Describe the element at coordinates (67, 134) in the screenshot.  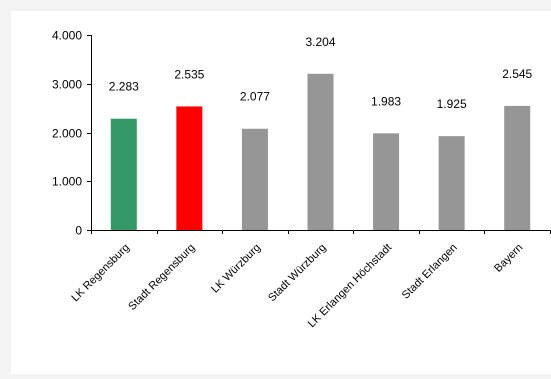
I see `y-tick-label: 2.000` at that location.